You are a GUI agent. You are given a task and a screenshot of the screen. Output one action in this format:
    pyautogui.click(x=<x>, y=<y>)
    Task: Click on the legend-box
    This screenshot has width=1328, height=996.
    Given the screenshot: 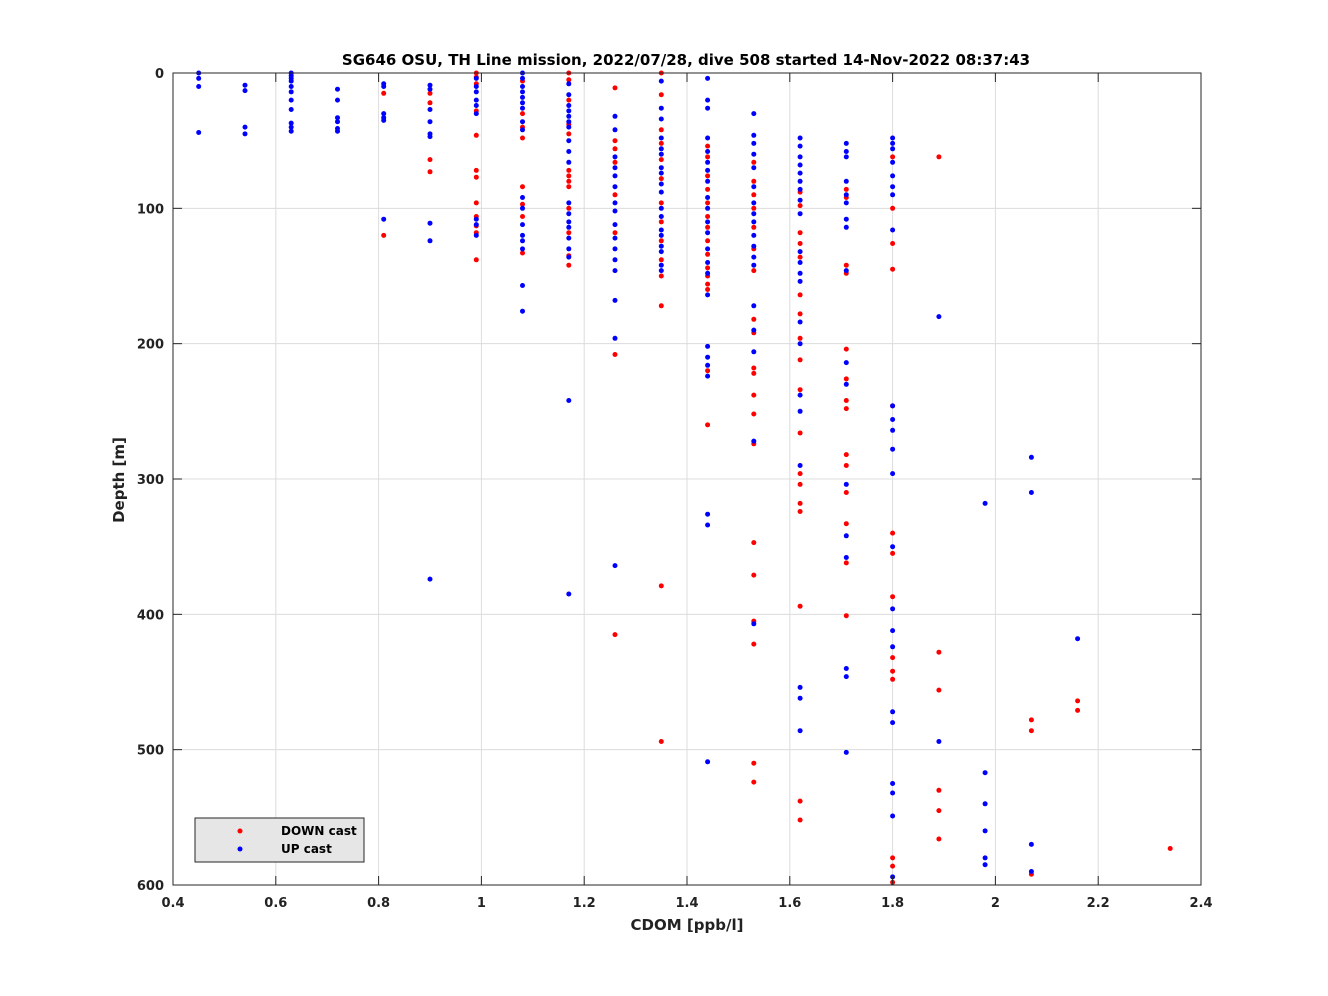 What is the action you would take?
    pyautogui.click(x=279, y=840)
    